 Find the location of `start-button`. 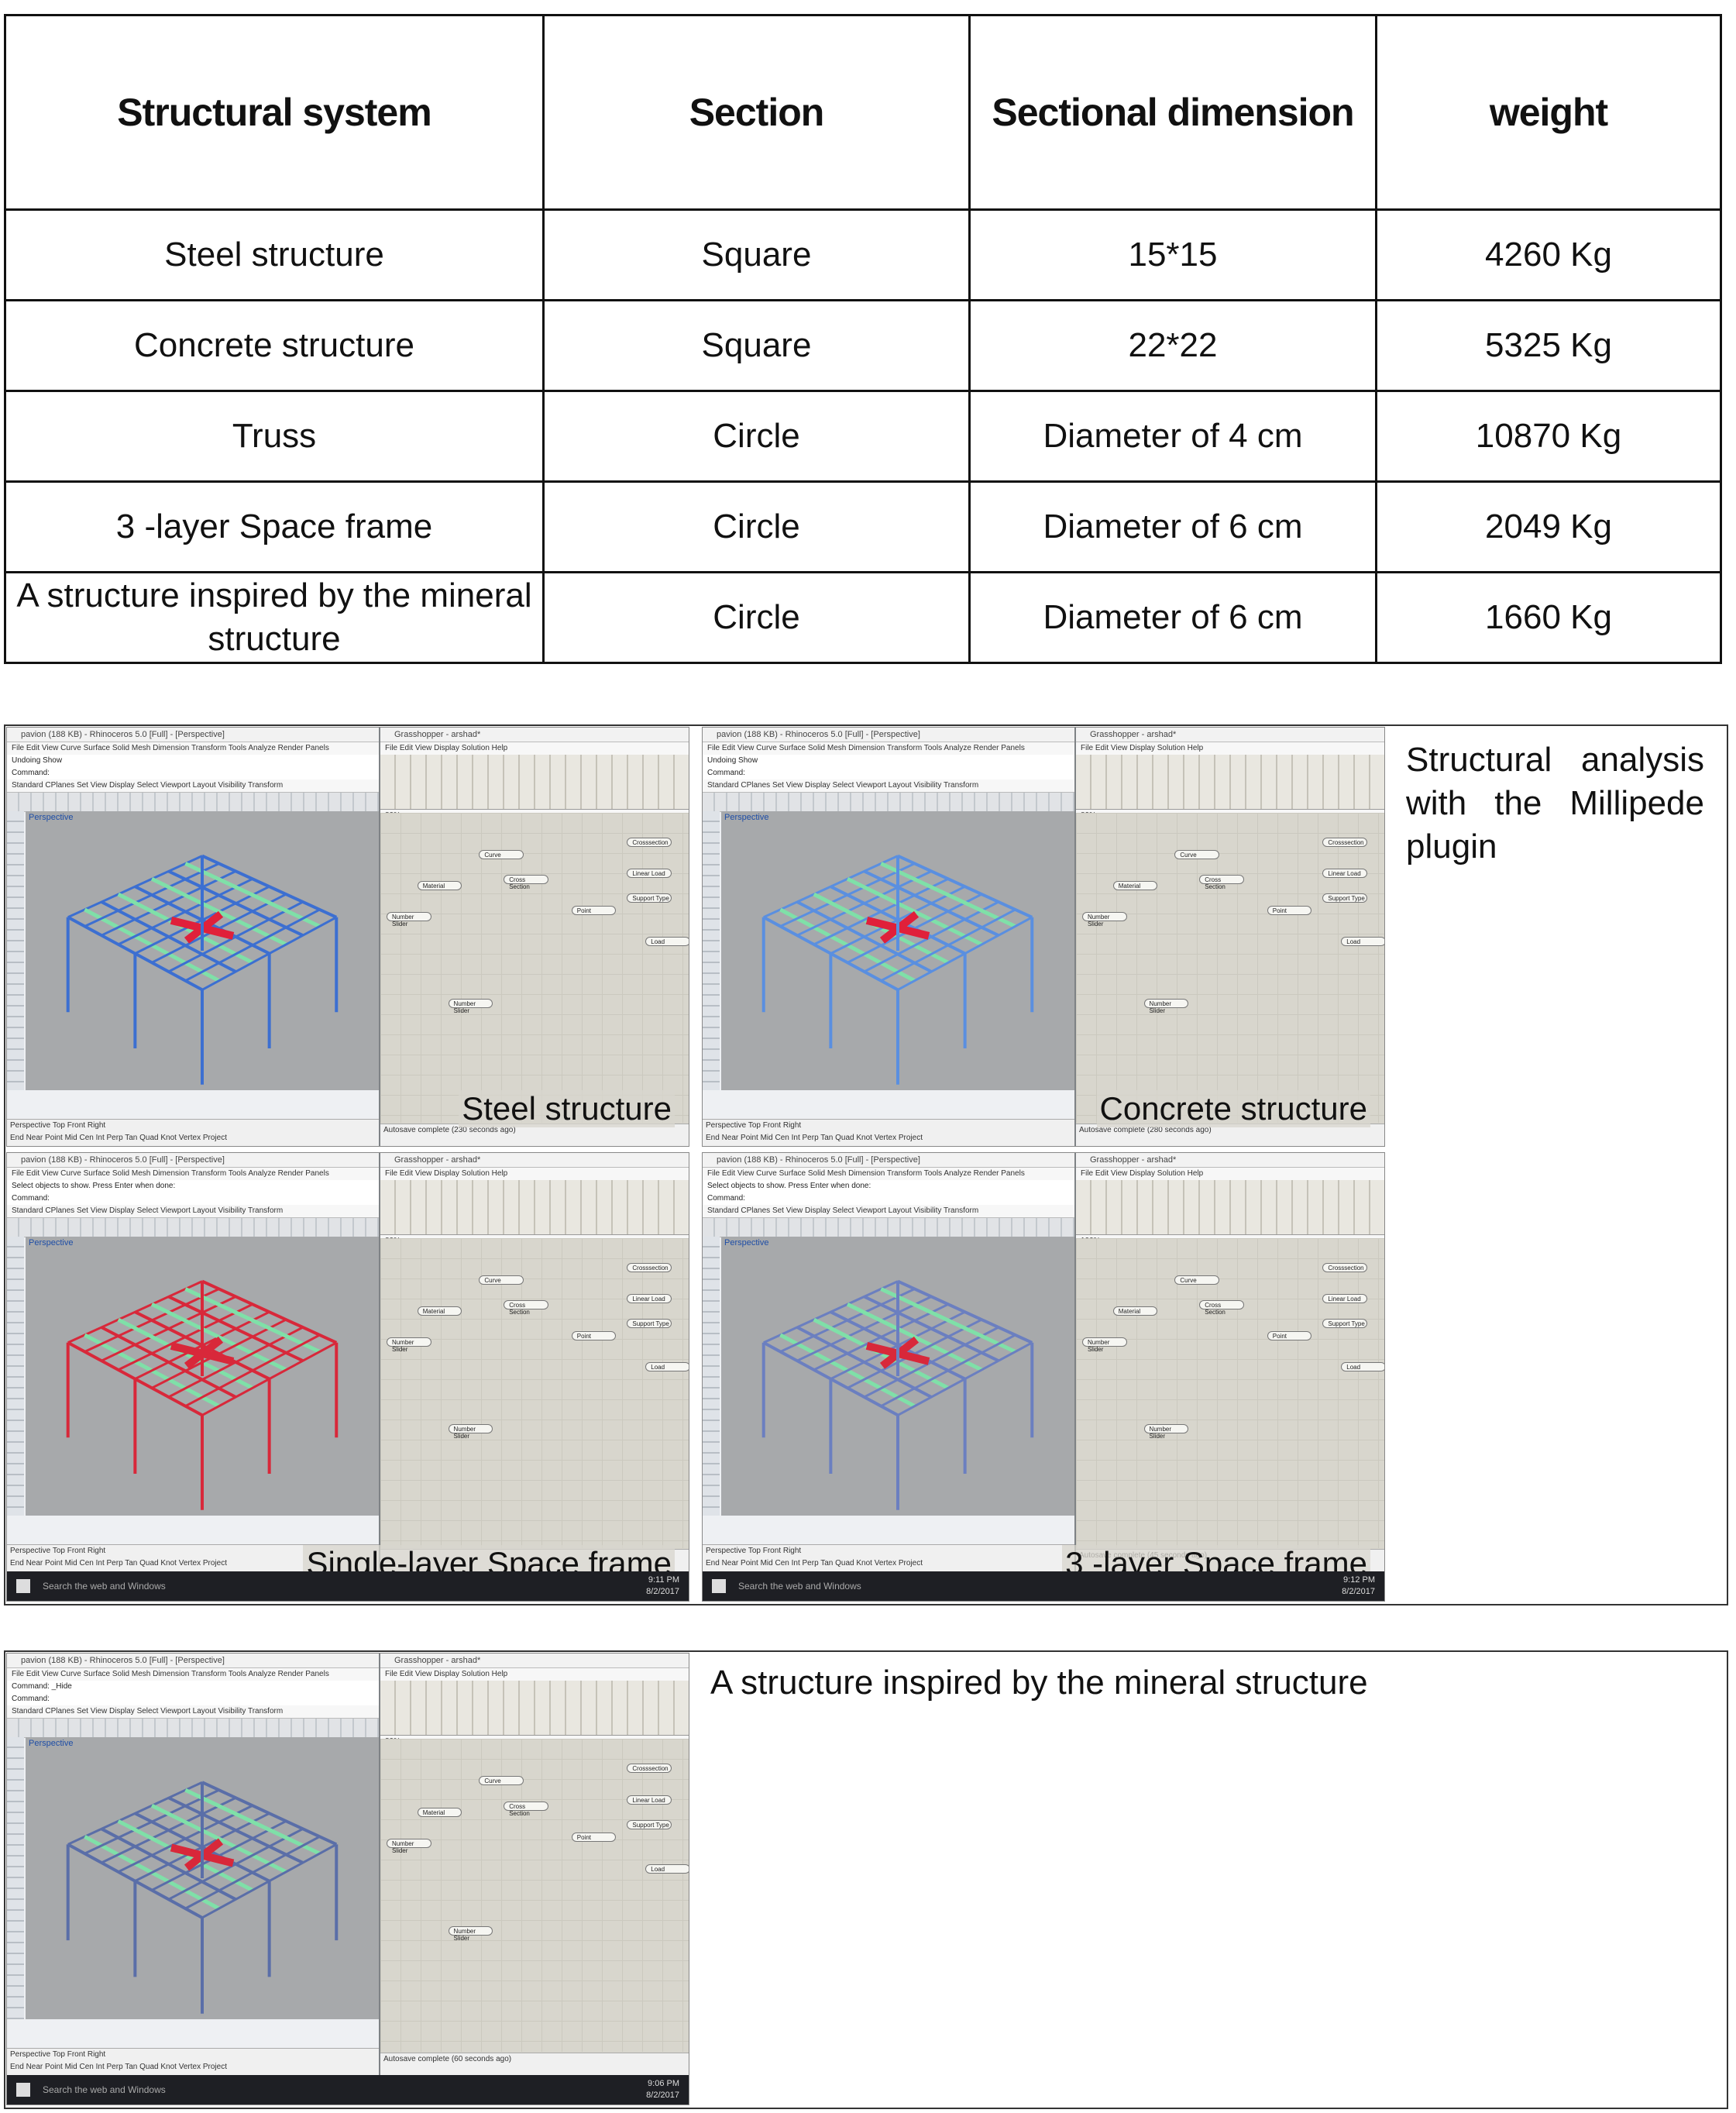

start-button is located at coordinates (719, 1586).